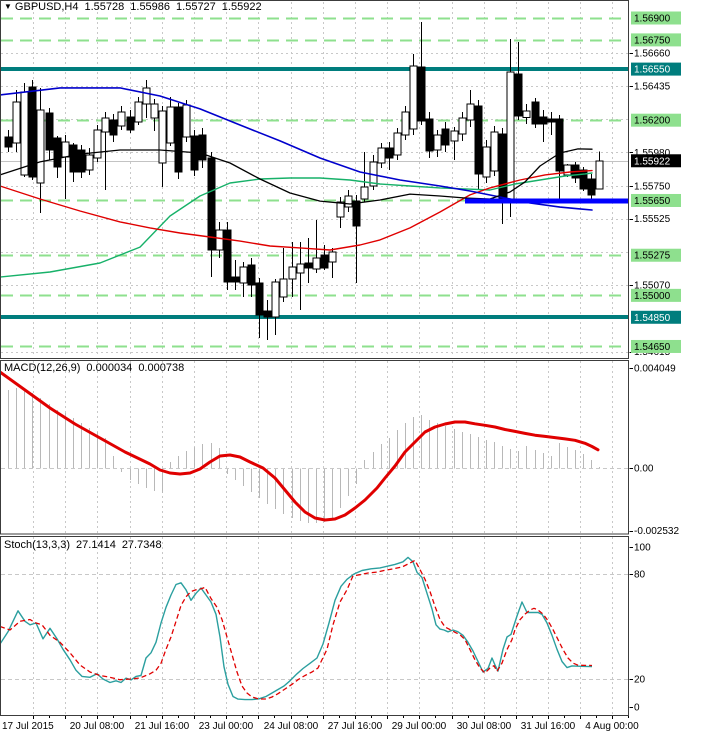 This screenshot has height=733, width=711. I want to click on axis-label: 1.55000, so click(652, 296).